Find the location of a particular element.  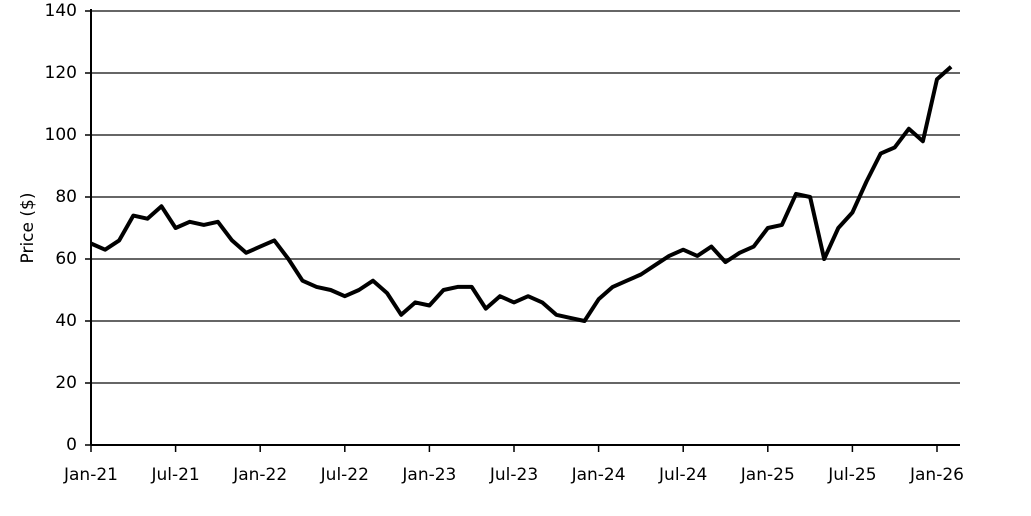

y-tick-label: 0 is located at coordinates (71, 445).